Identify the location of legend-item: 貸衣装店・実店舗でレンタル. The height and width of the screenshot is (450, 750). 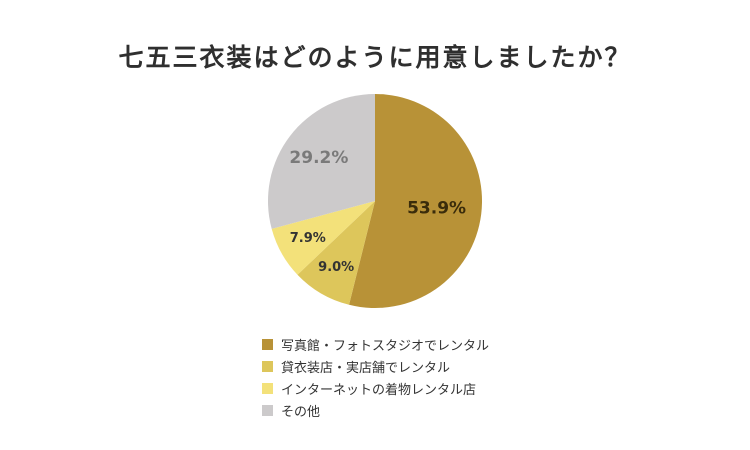
(375, 366).